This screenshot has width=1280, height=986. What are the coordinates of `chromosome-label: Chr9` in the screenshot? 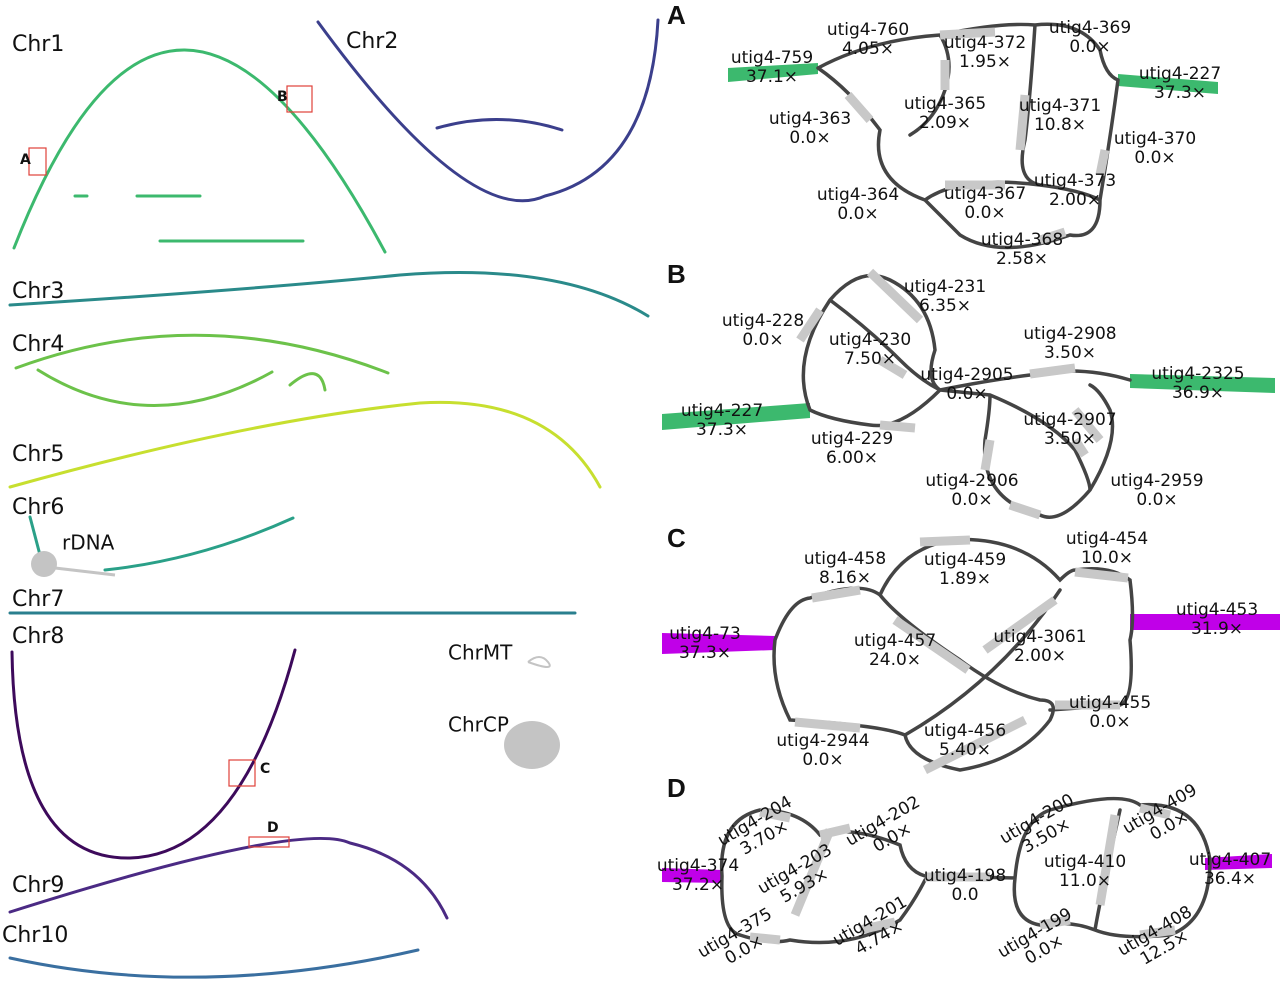 It's located at (38, 885).